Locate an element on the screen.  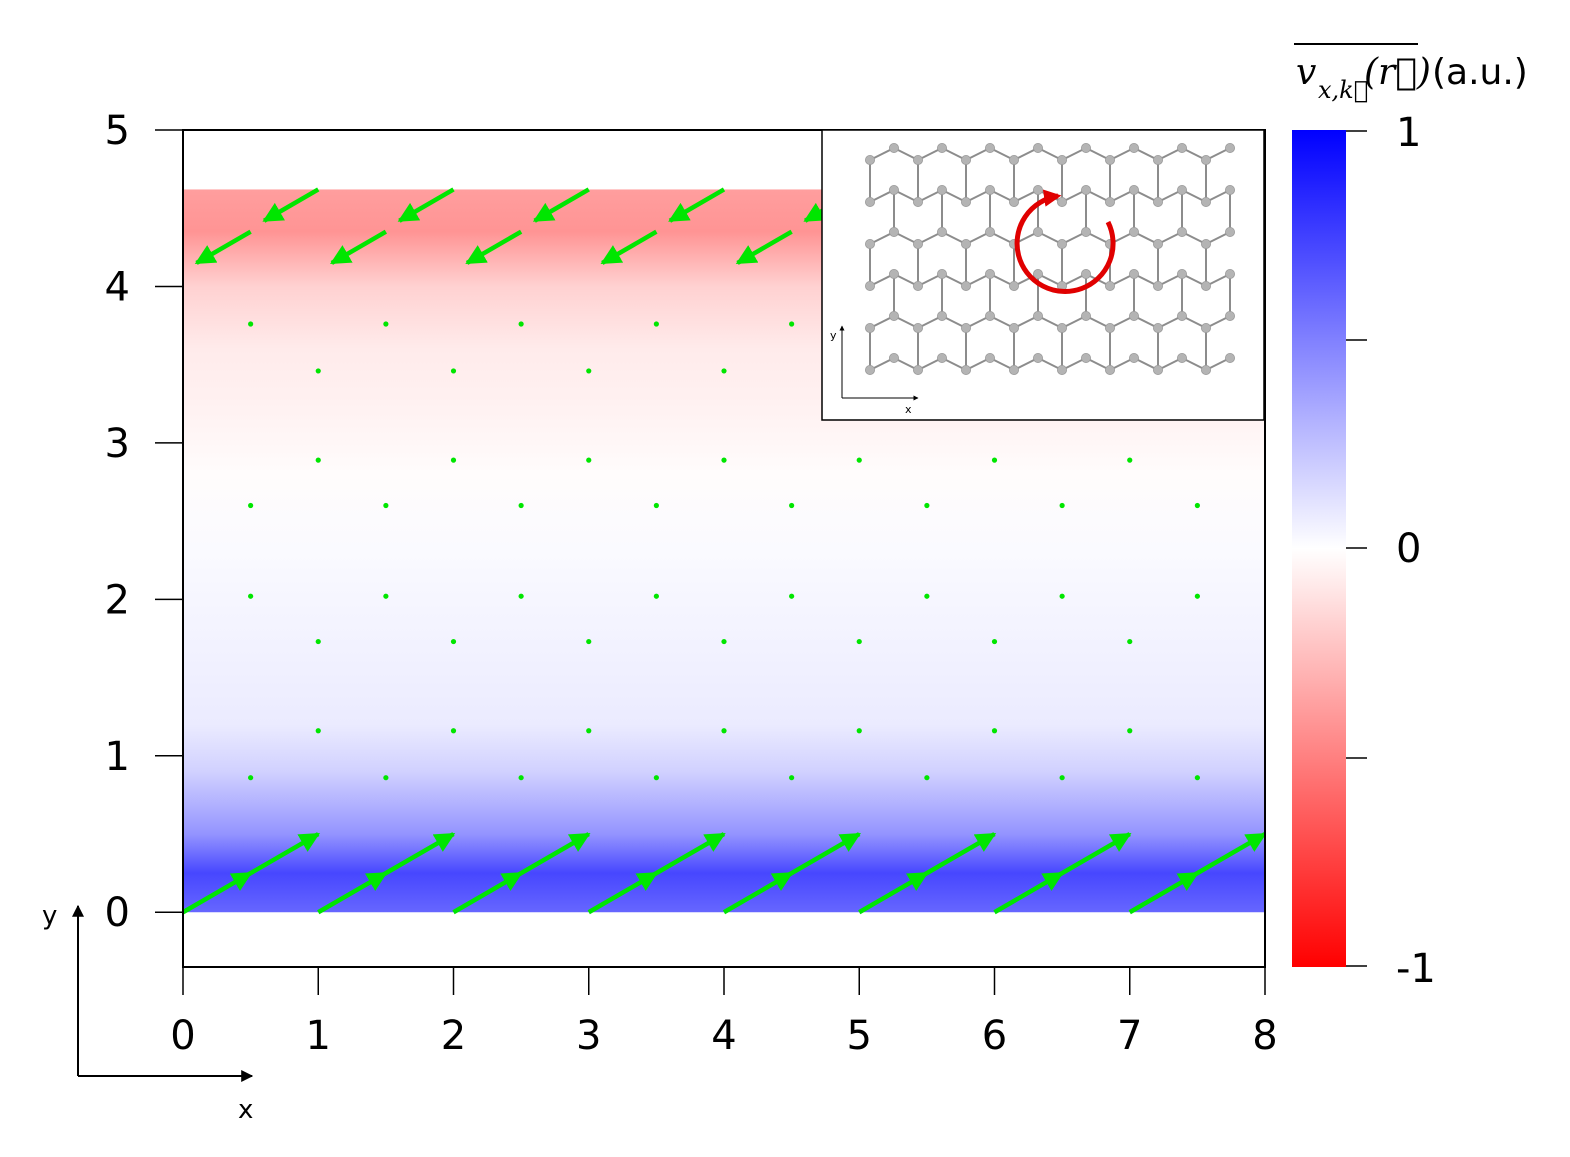
x-tick-label: 2 is located at coordinates (453, 1036).